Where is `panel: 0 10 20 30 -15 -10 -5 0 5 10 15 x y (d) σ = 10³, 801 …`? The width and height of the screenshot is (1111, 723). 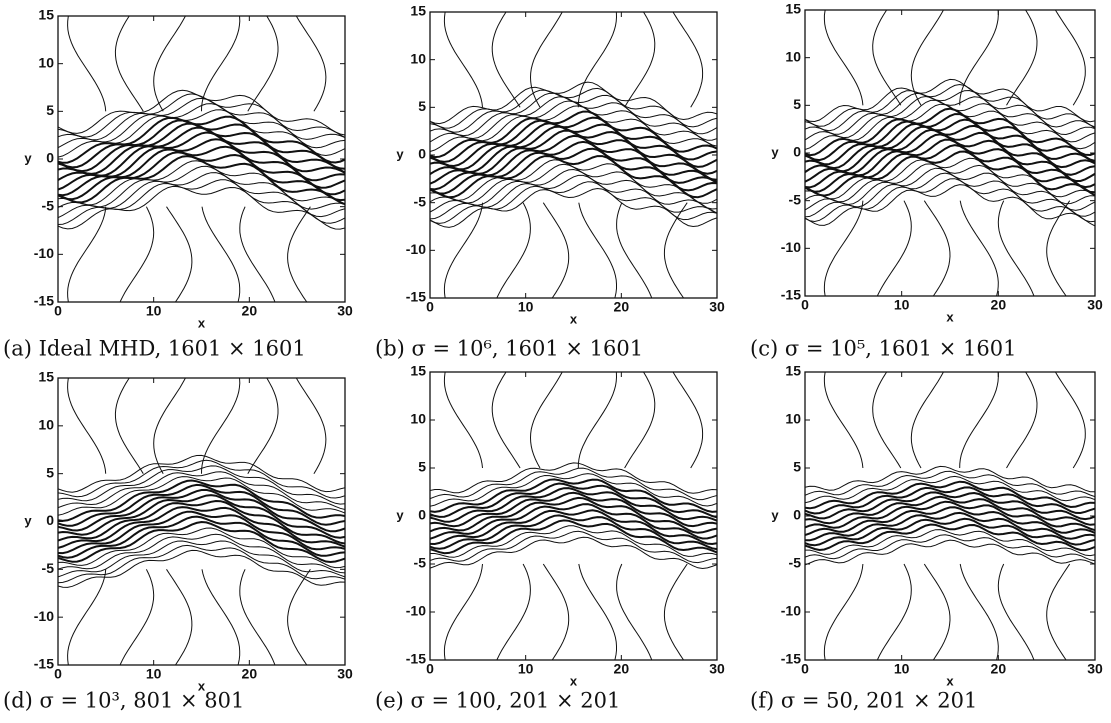
panel: 0 10 20 30 -15 -10 -5 0 5 10 15 x y (d) σ = 10³, 801 … is located at coordinates (178, 541).